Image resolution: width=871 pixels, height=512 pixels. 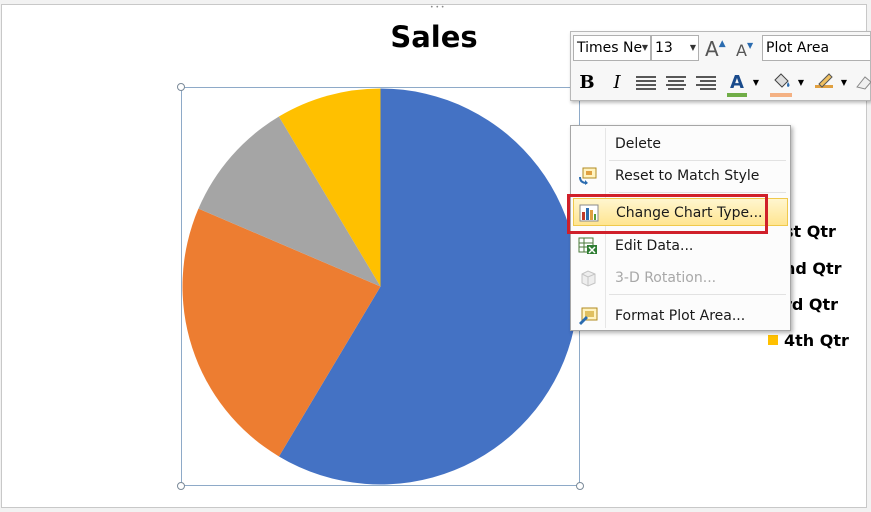 I want to click on font-color-letter: A, so click(x=737, y=82).